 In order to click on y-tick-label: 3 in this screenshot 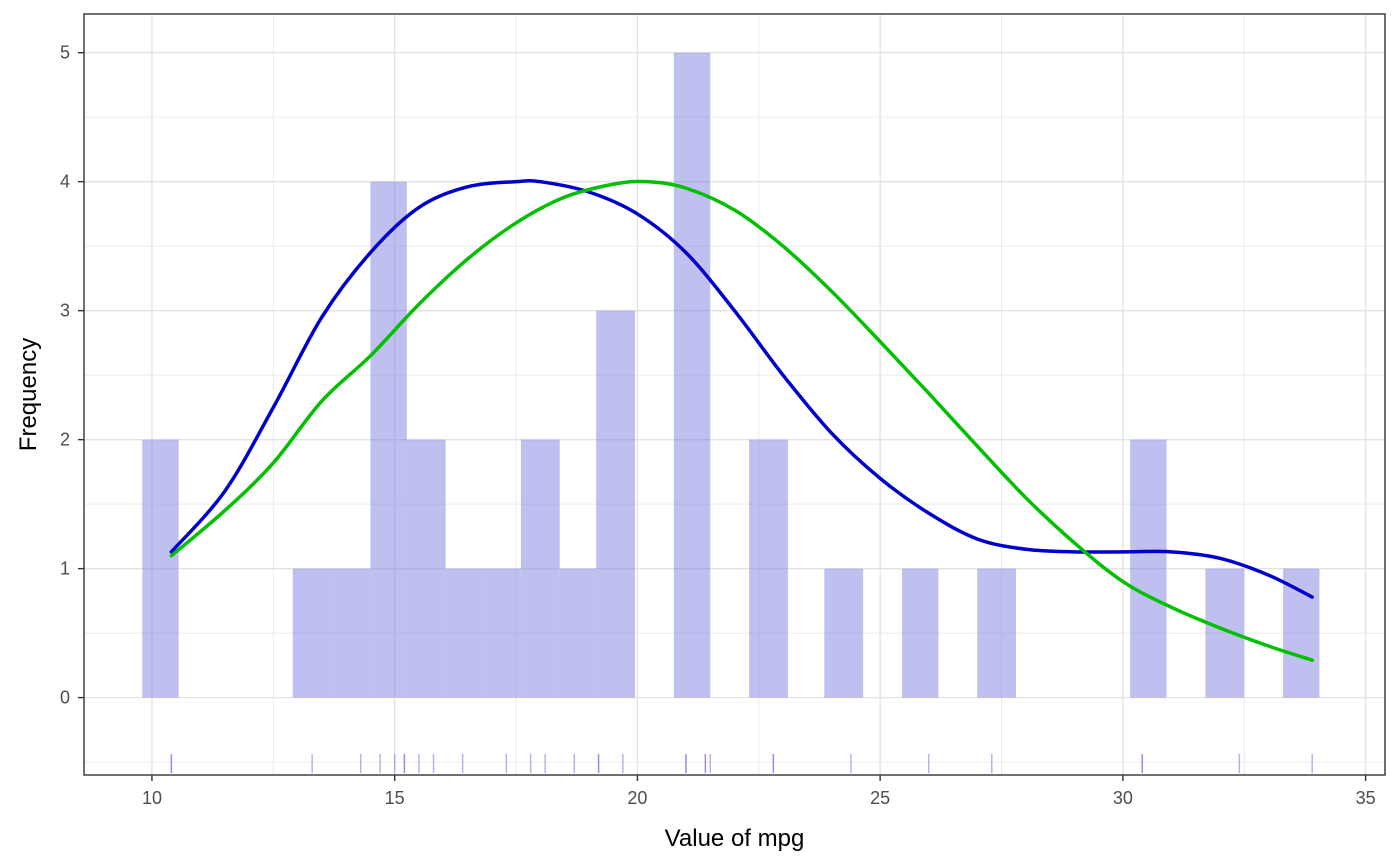, I will do `click(65, 311)`.